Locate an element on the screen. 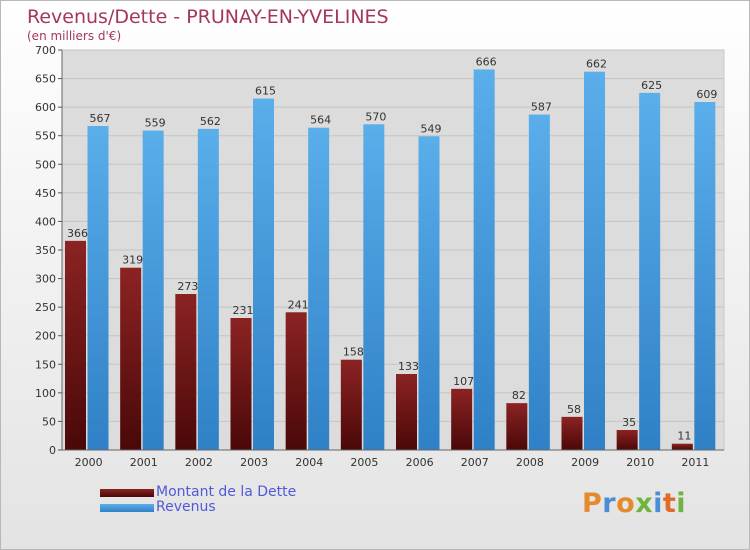 This screenshot has height=550, width=750. data-label-revenus: 625 is located at coordinates (651, 85).